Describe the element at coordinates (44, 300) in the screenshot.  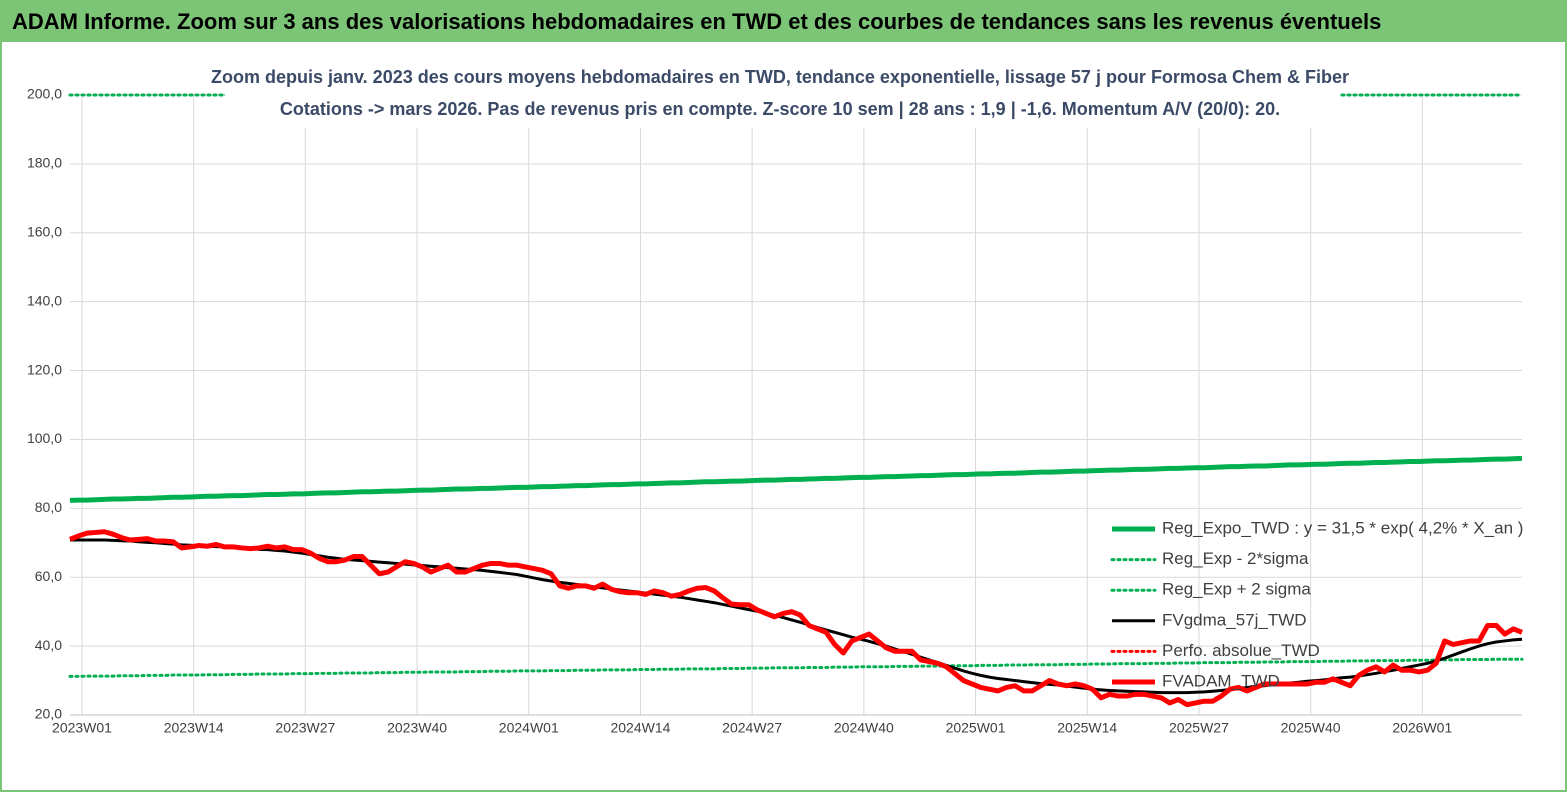
I see `y-tick-label: 140,0` at that location.